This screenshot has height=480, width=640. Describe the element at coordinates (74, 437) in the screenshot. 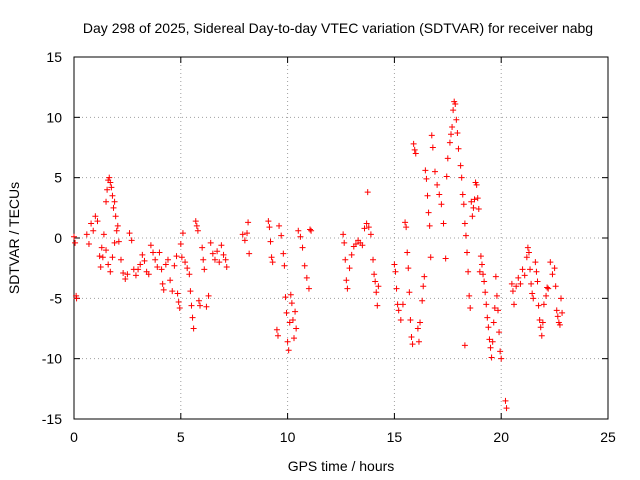

I see `x-tick-label: 0` at that location.